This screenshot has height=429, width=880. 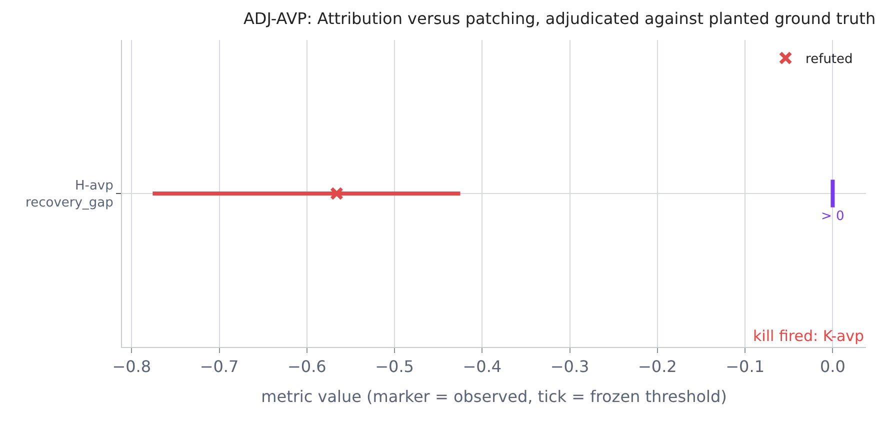 What do you see at coordinates (832, 216) in the screenshot?
I see `ref-line-label: > 0` at bounding box center [832, 216].